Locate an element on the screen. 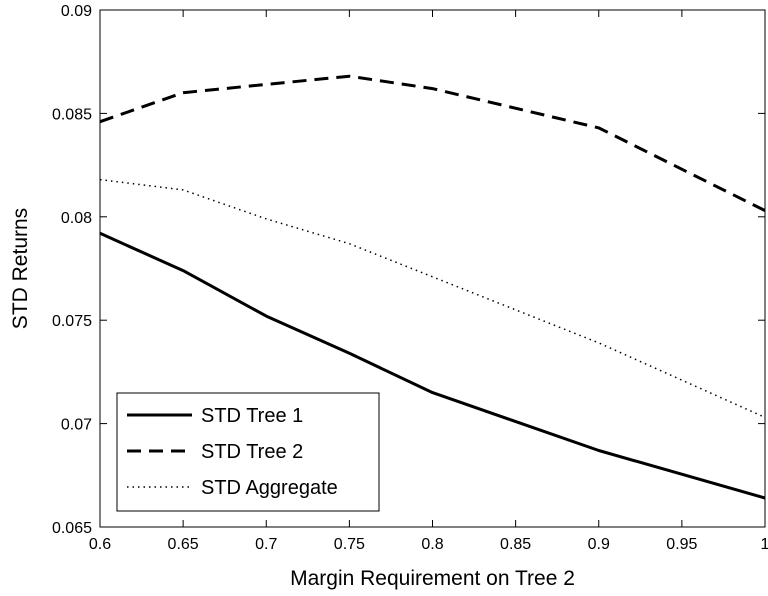 The height and width of the screenshot is (596, 768). y-tick-label: 0.075 is located at coordinates (72, 321).